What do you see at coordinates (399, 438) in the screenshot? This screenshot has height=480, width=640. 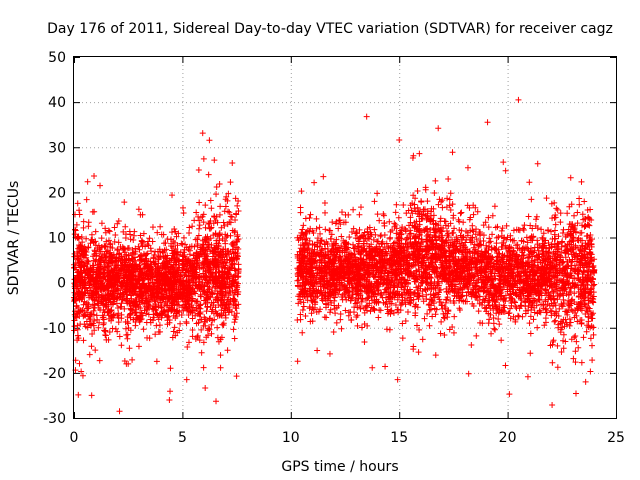 I see `x-tick-label: 15` at bounding box center [399, 438].